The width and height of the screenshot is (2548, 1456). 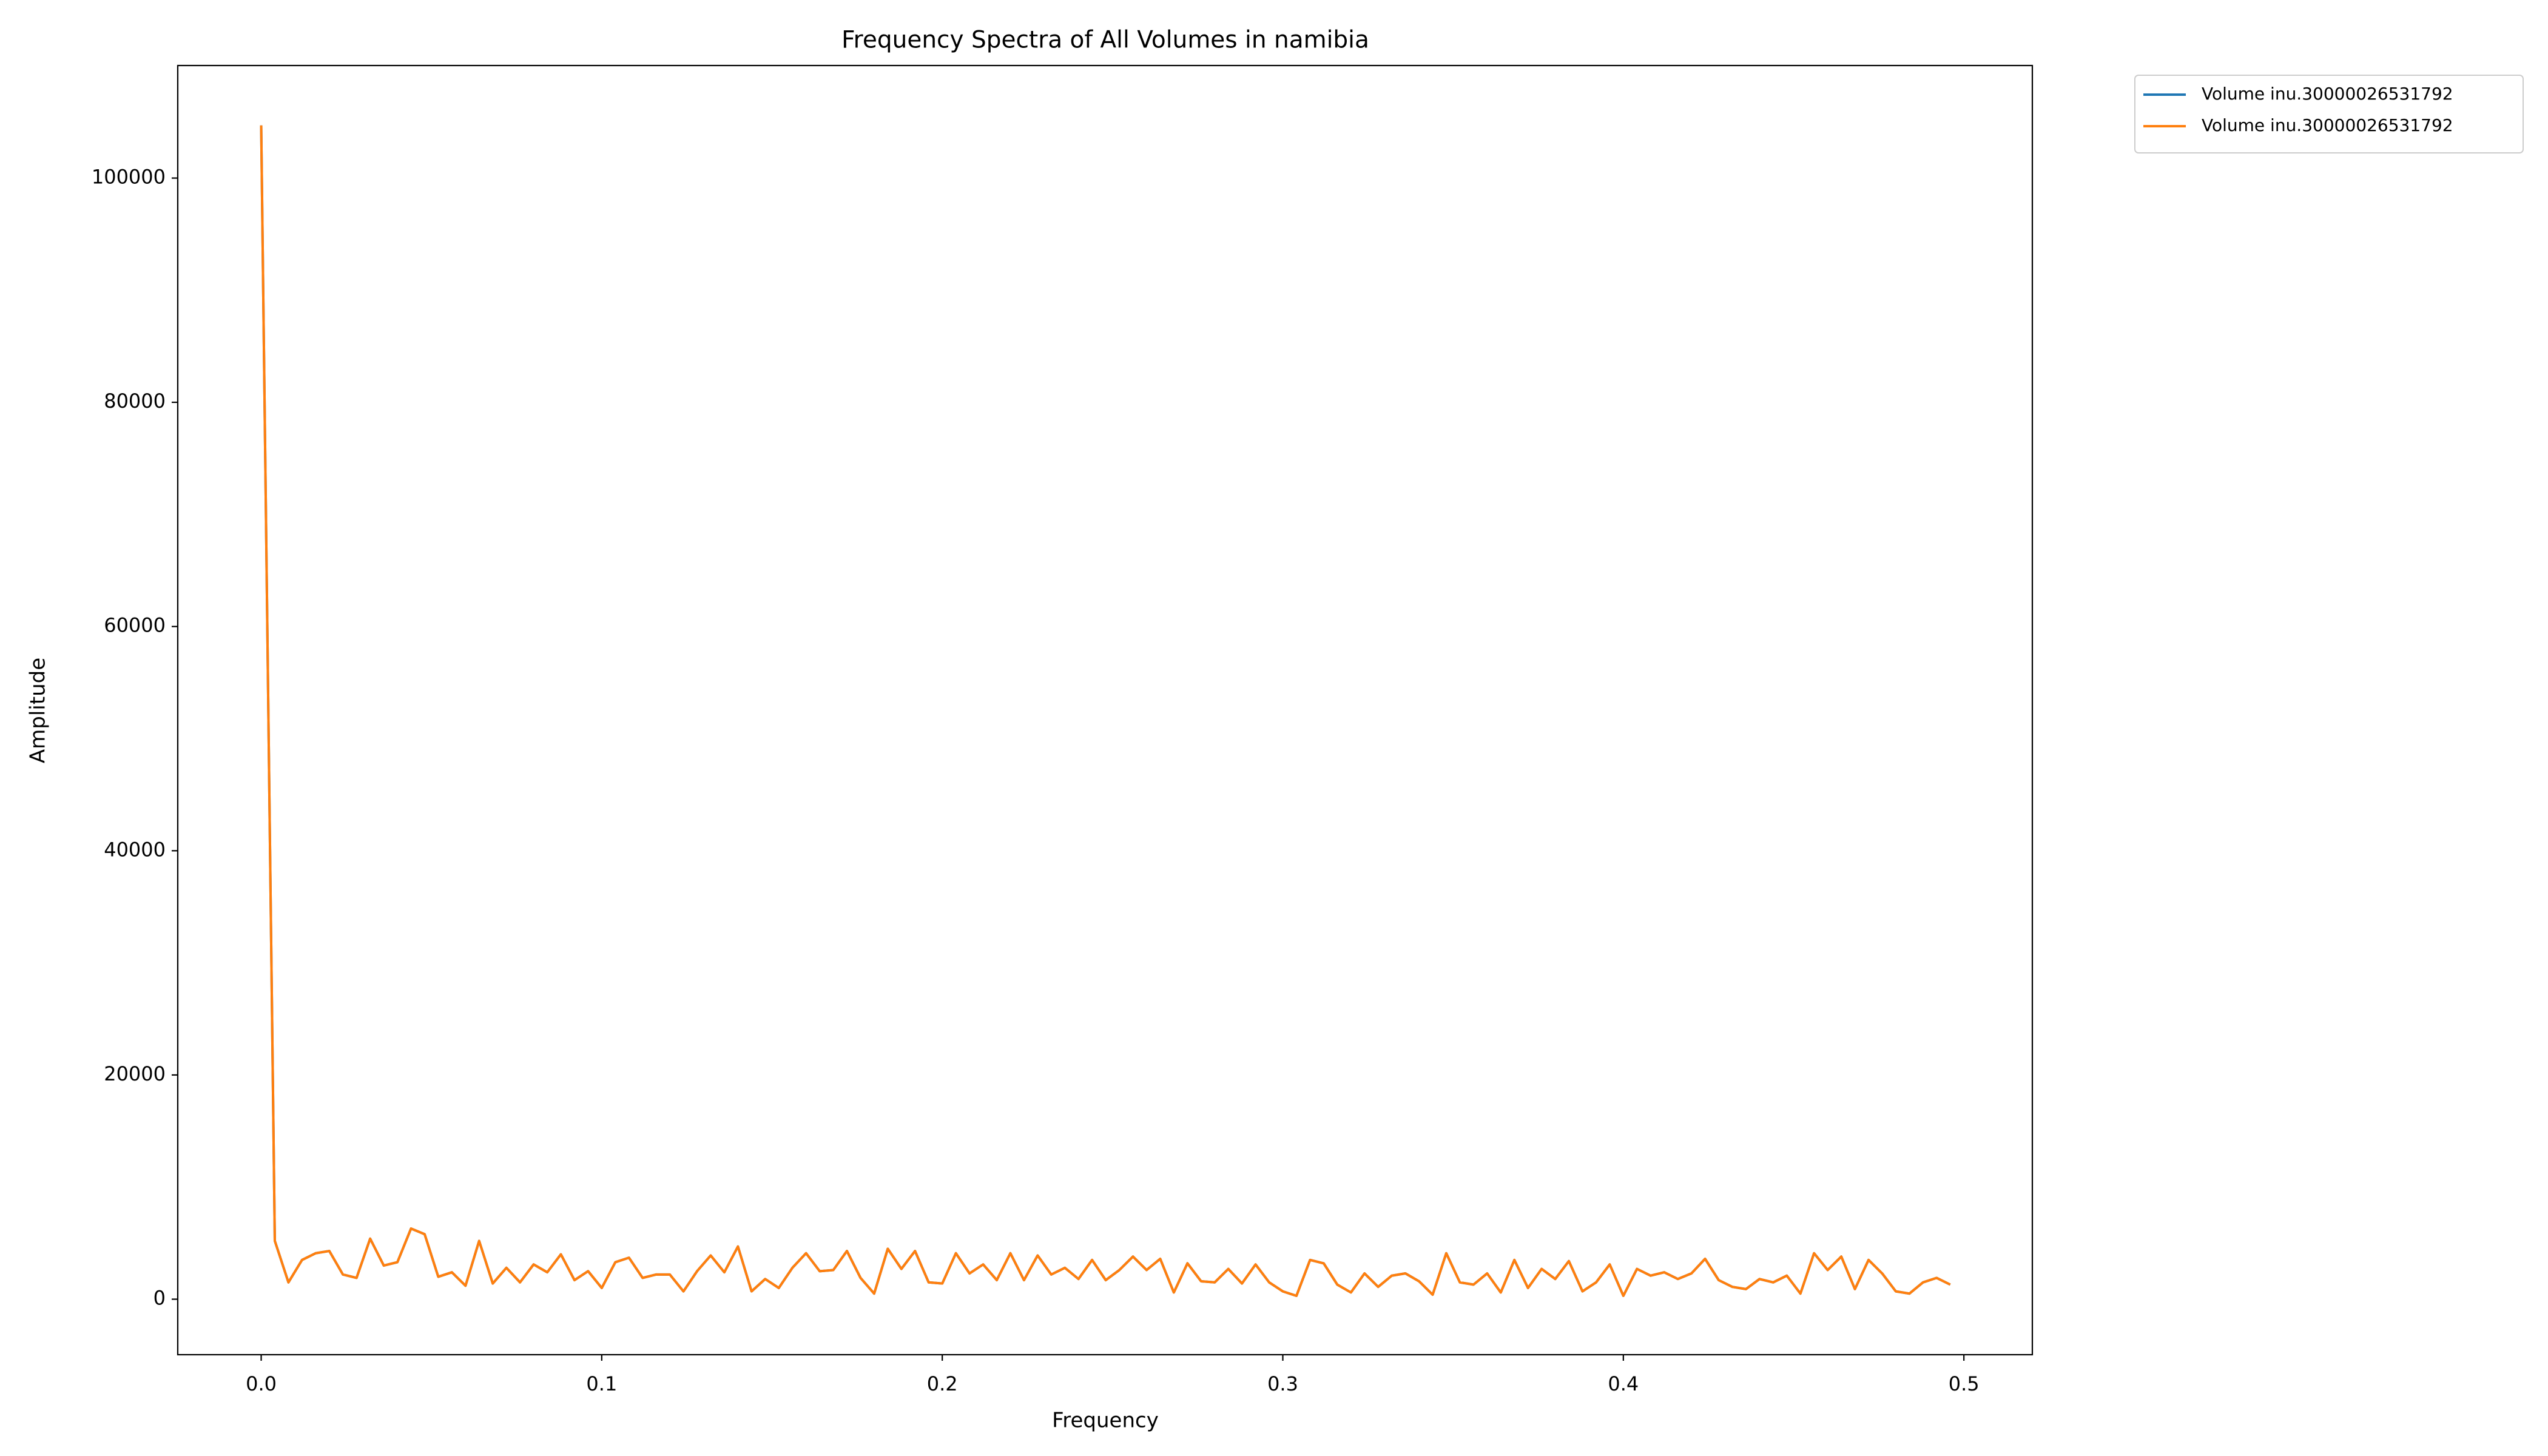 I want to click on x-tick-label: 0.2, so click(x=942, y=1383).